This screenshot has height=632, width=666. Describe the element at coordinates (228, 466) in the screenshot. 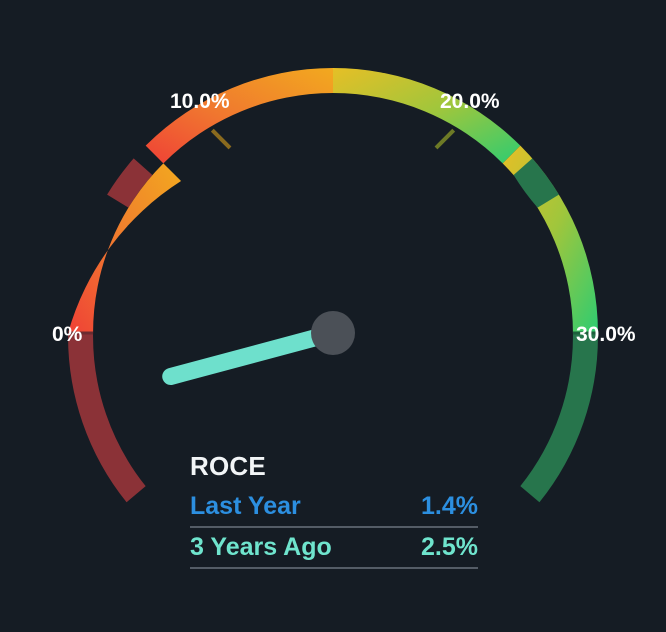

I see `page-title: ROCE` at that location.